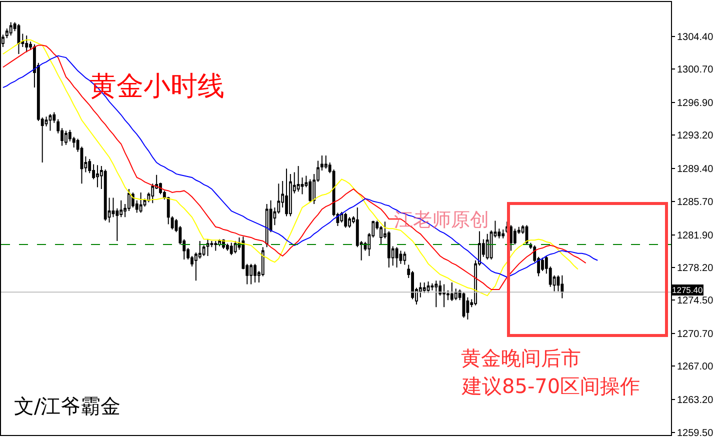  Describe the element at coordinates (695, 37) in the screenshot. I see `y-tick-label: 1304.40` at that location.